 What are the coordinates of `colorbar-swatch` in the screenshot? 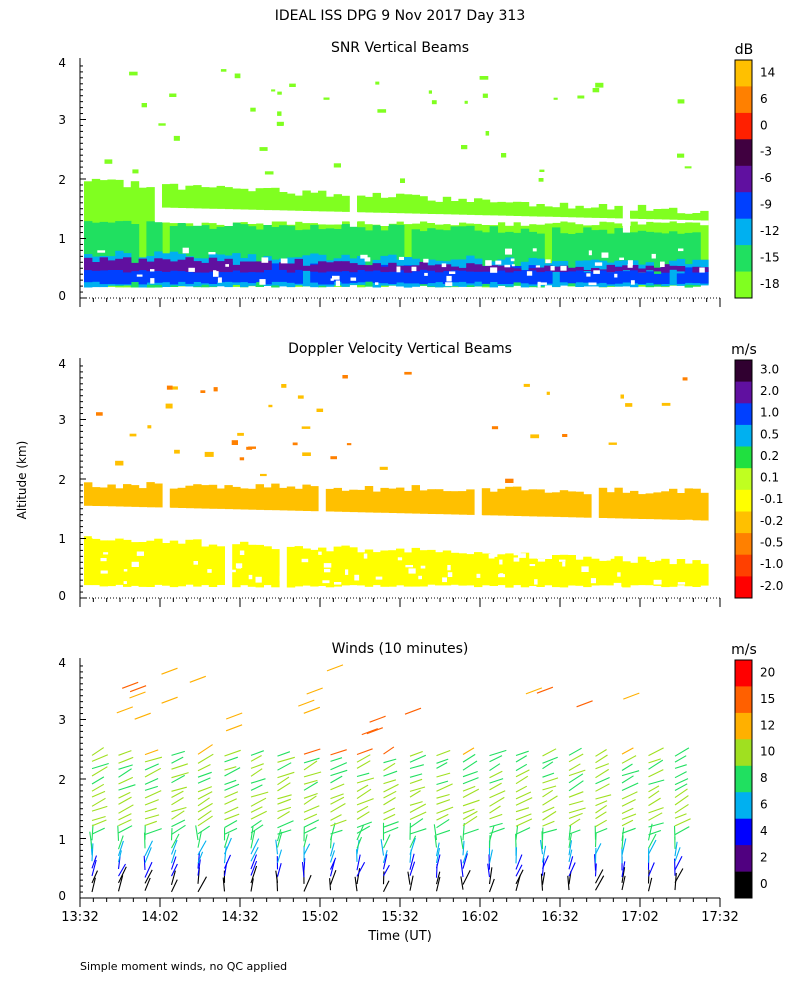 It's located at (743, 726).